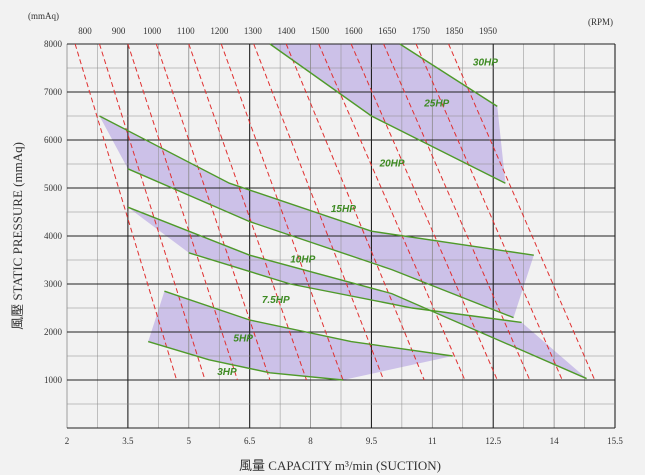 This screenshot has height=475, width=645. I want to click on label-15hp: 15HP, so click(343, 209).